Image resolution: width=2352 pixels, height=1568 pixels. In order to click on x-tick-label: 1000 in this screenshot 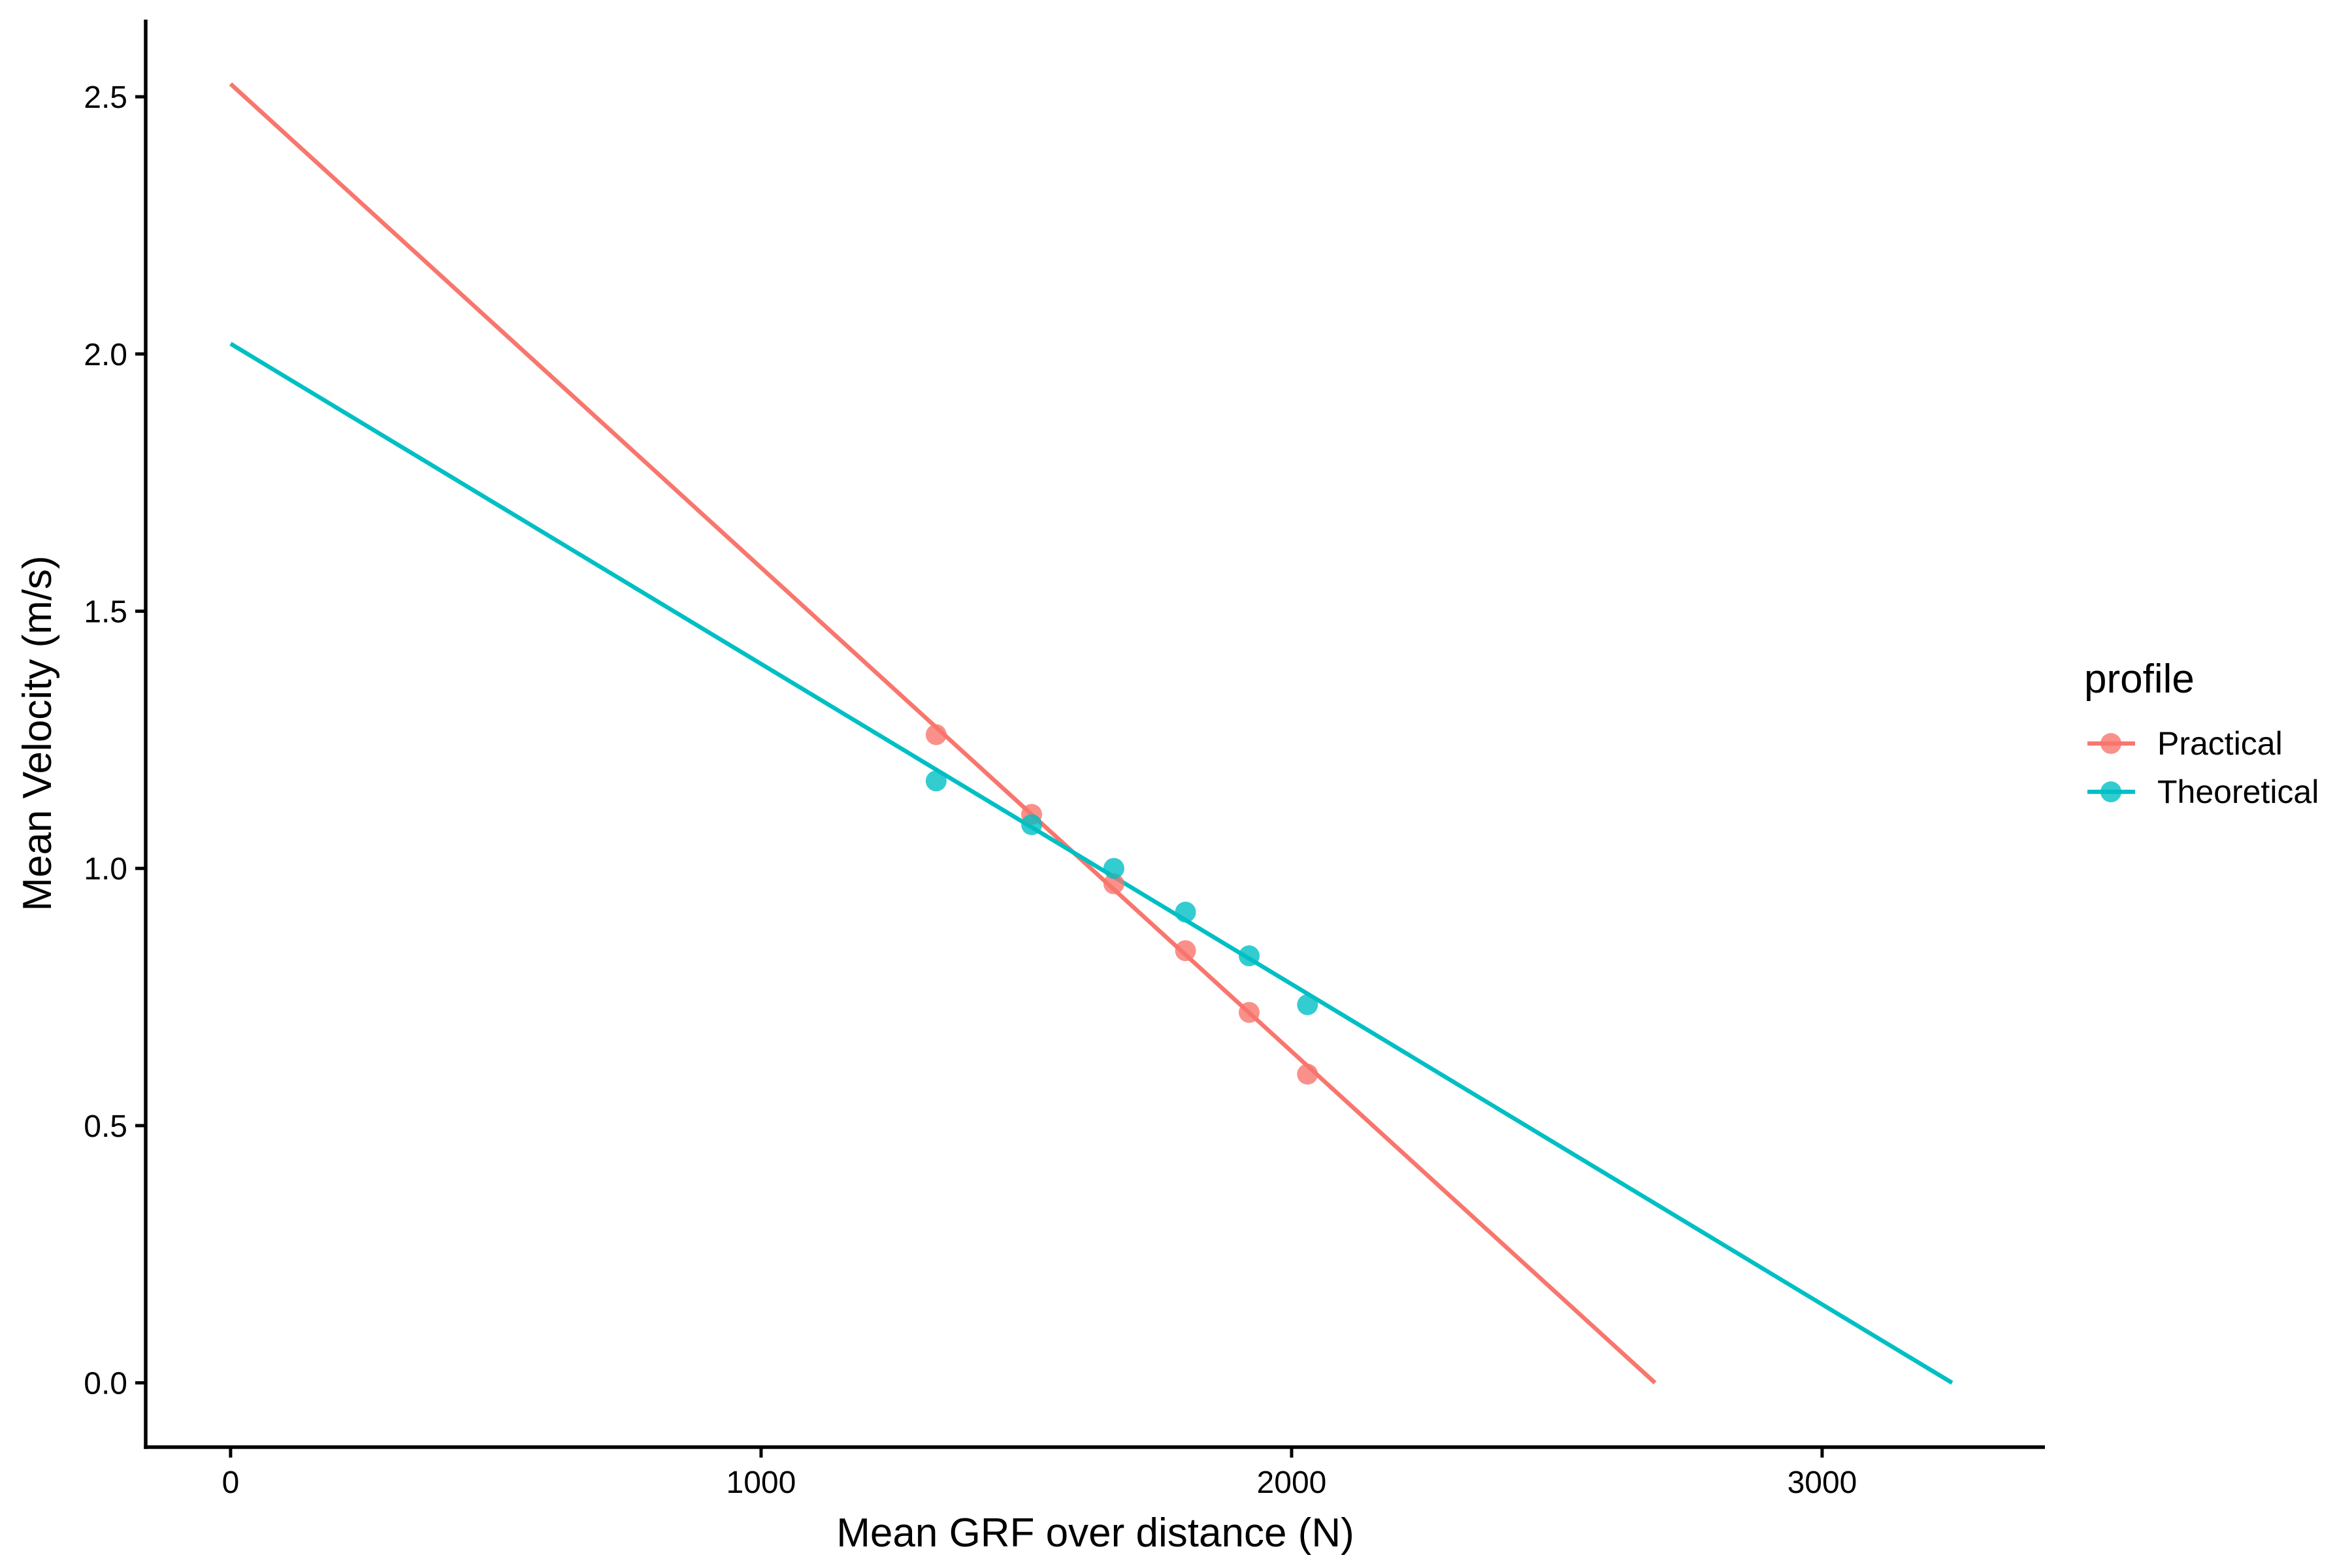, I will do `click(761, 1482)`.